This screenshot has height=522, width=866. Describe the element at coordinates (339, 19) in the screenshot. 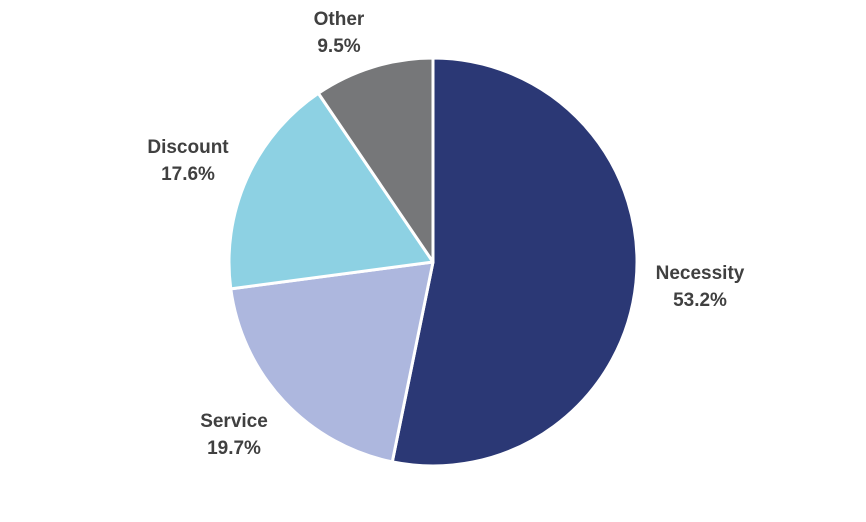

I see `slice-name-label-other: Other` at that location.